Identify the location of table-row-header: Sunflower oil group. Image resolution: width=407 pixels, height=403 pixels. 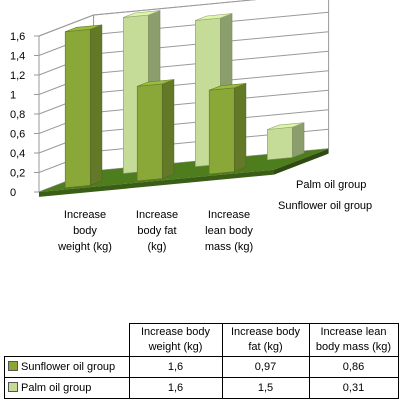
(67, 367).